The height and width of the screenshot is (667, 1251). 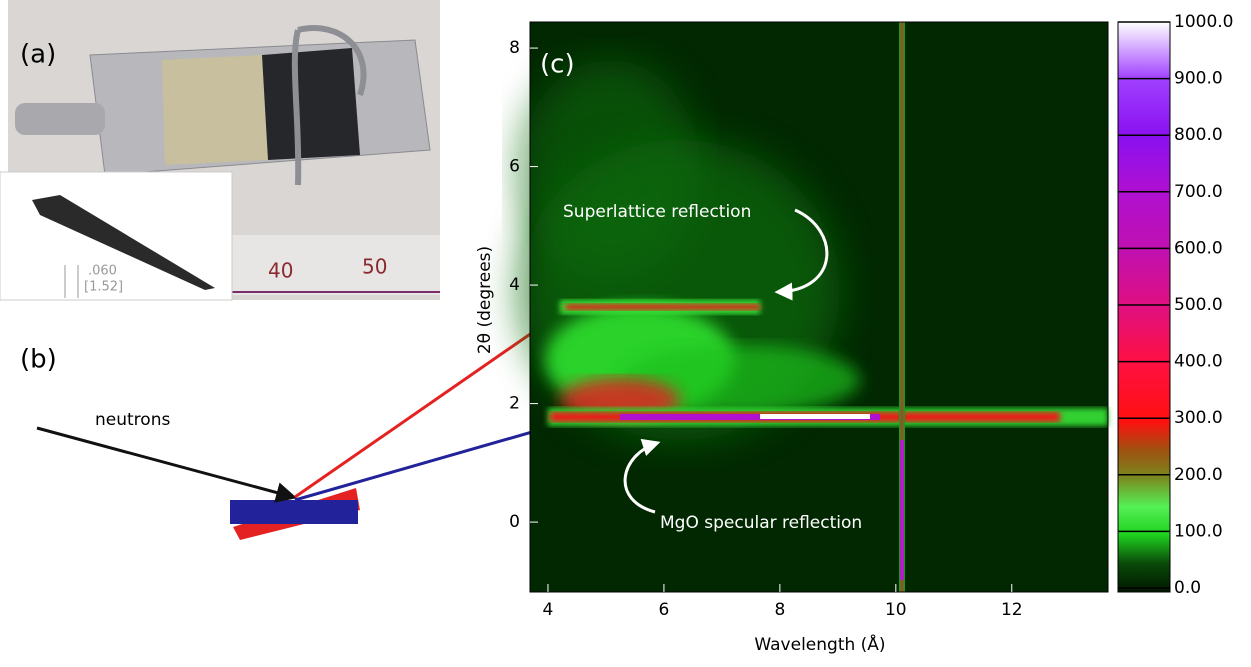 What do you see at coordinates (485, 300) in the screenshot?
I see `y-axis-label: 2θ (degrees)` at bounding box center [485, 300].